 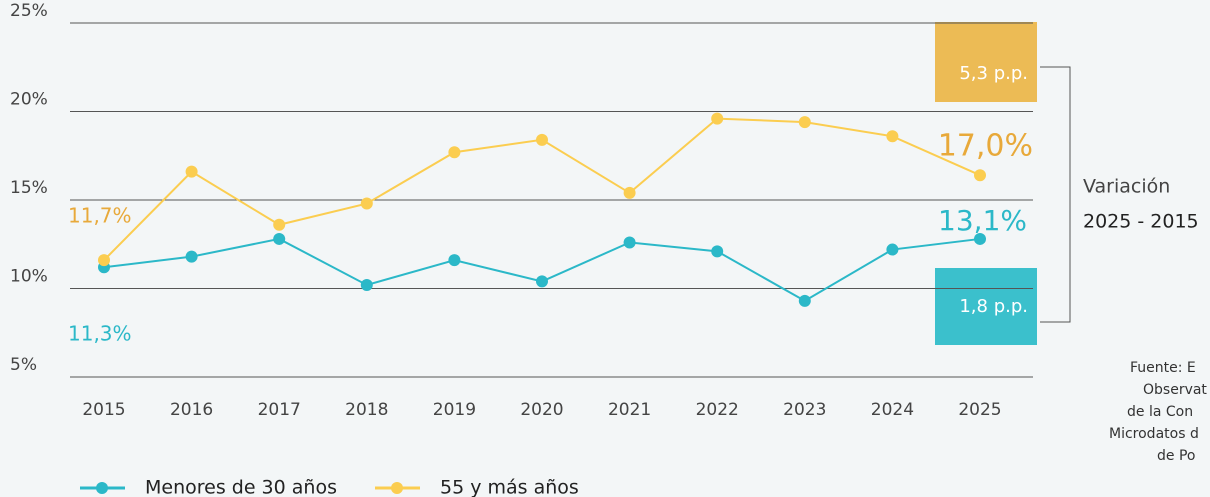 What do you see at coordinates (804, 410) in the screenshot?
I see `x-tick-label: 2023` at bounding box center [804, 410].